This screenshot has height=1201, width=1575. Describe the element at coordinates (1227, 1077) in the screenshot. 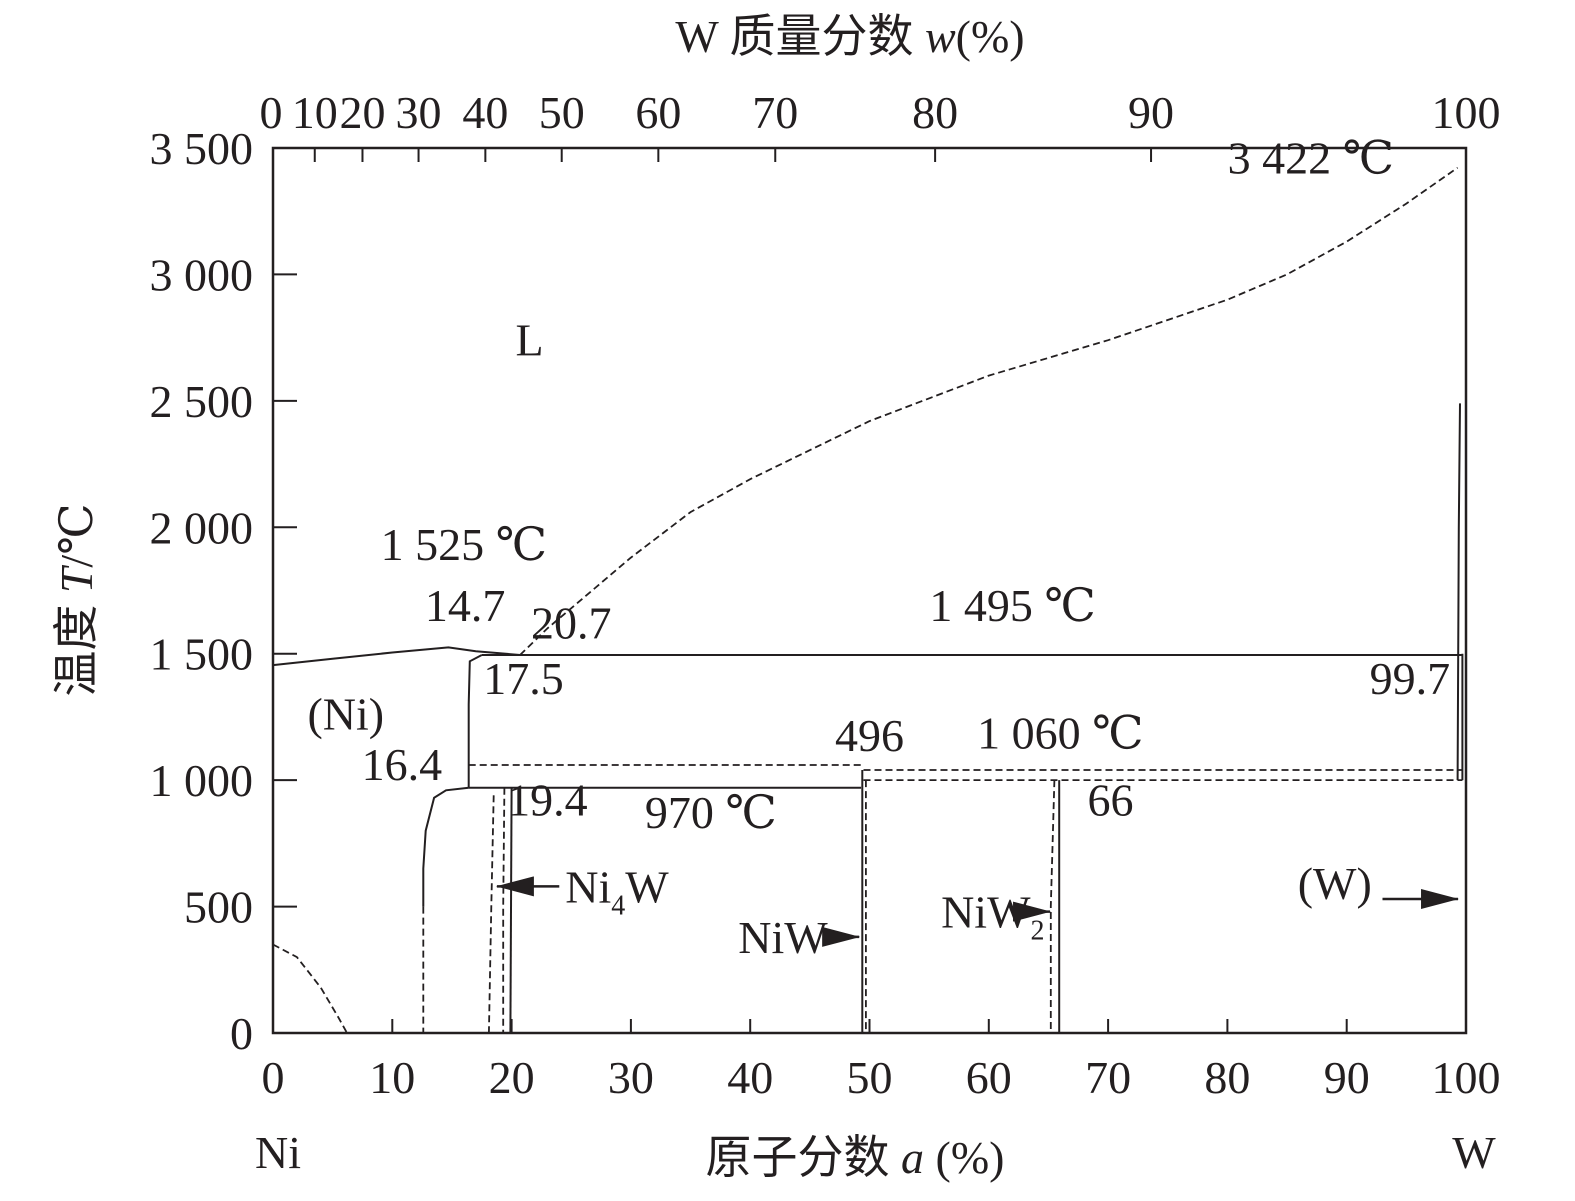

I see `x-tick-label: 80` at that location.